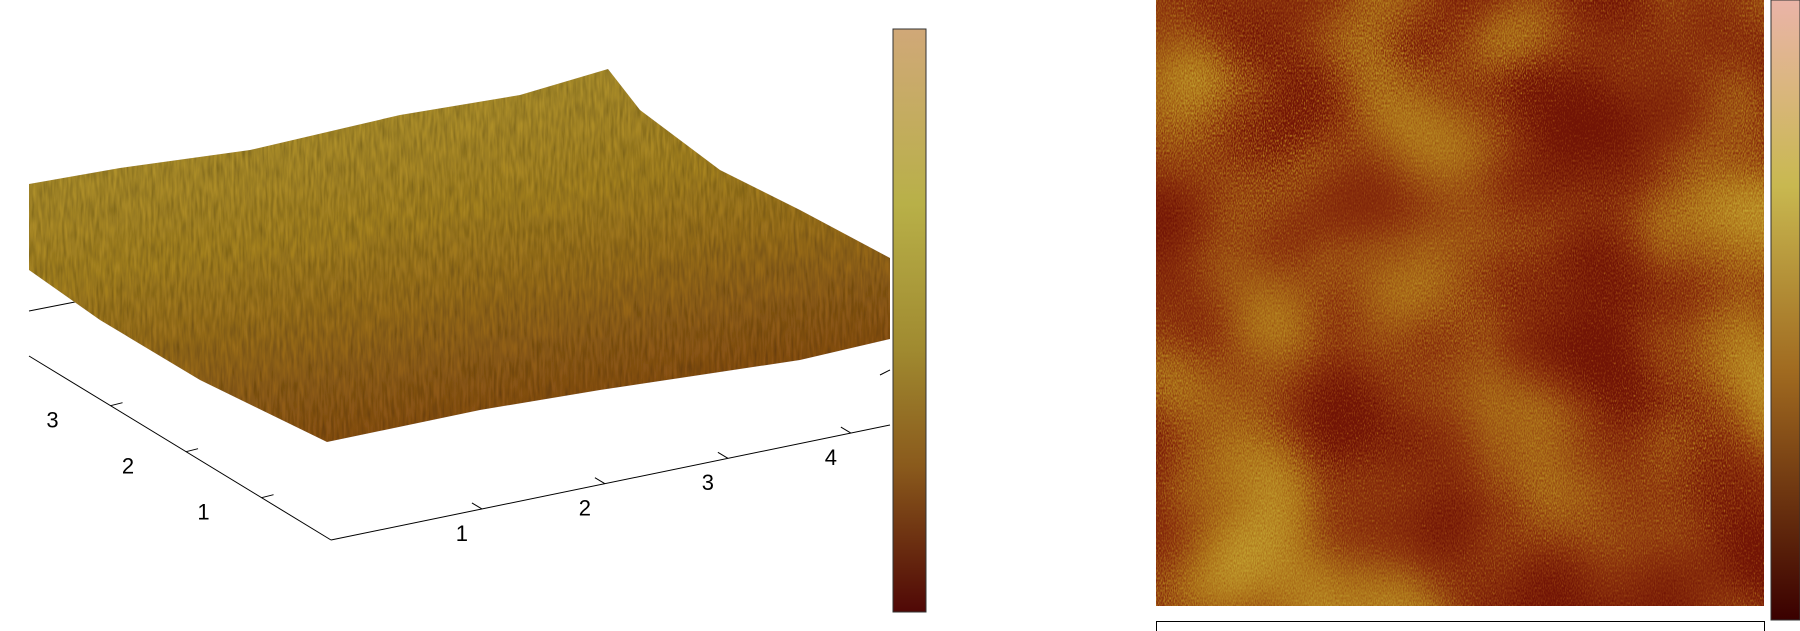 This screenshot has width=1800, height=631. Describe the element at coordinates (1460, 626) in the screenshot. I see `scale-box` at that location.